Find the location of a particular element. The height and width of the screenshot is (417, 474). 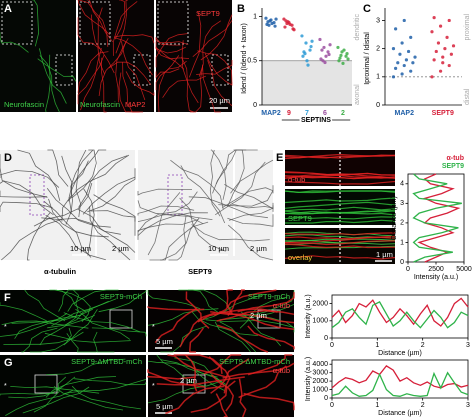

asterisk: * is located at coordinates (153, 327).